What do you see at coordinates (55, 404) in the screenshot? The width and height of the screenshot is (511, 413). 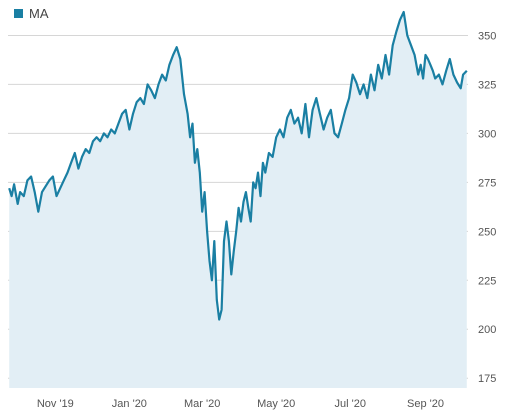 I see `x-tick-label: Nov '19` at bounding box center [55, 404].